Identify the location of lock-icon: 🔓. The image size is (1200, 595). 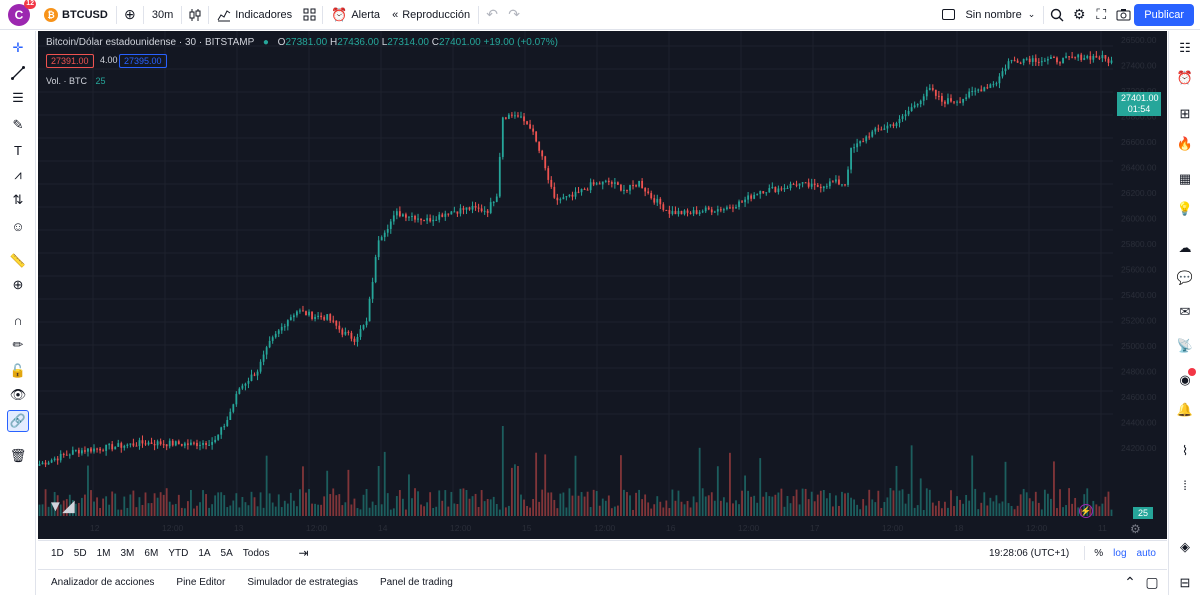
(18, 370).